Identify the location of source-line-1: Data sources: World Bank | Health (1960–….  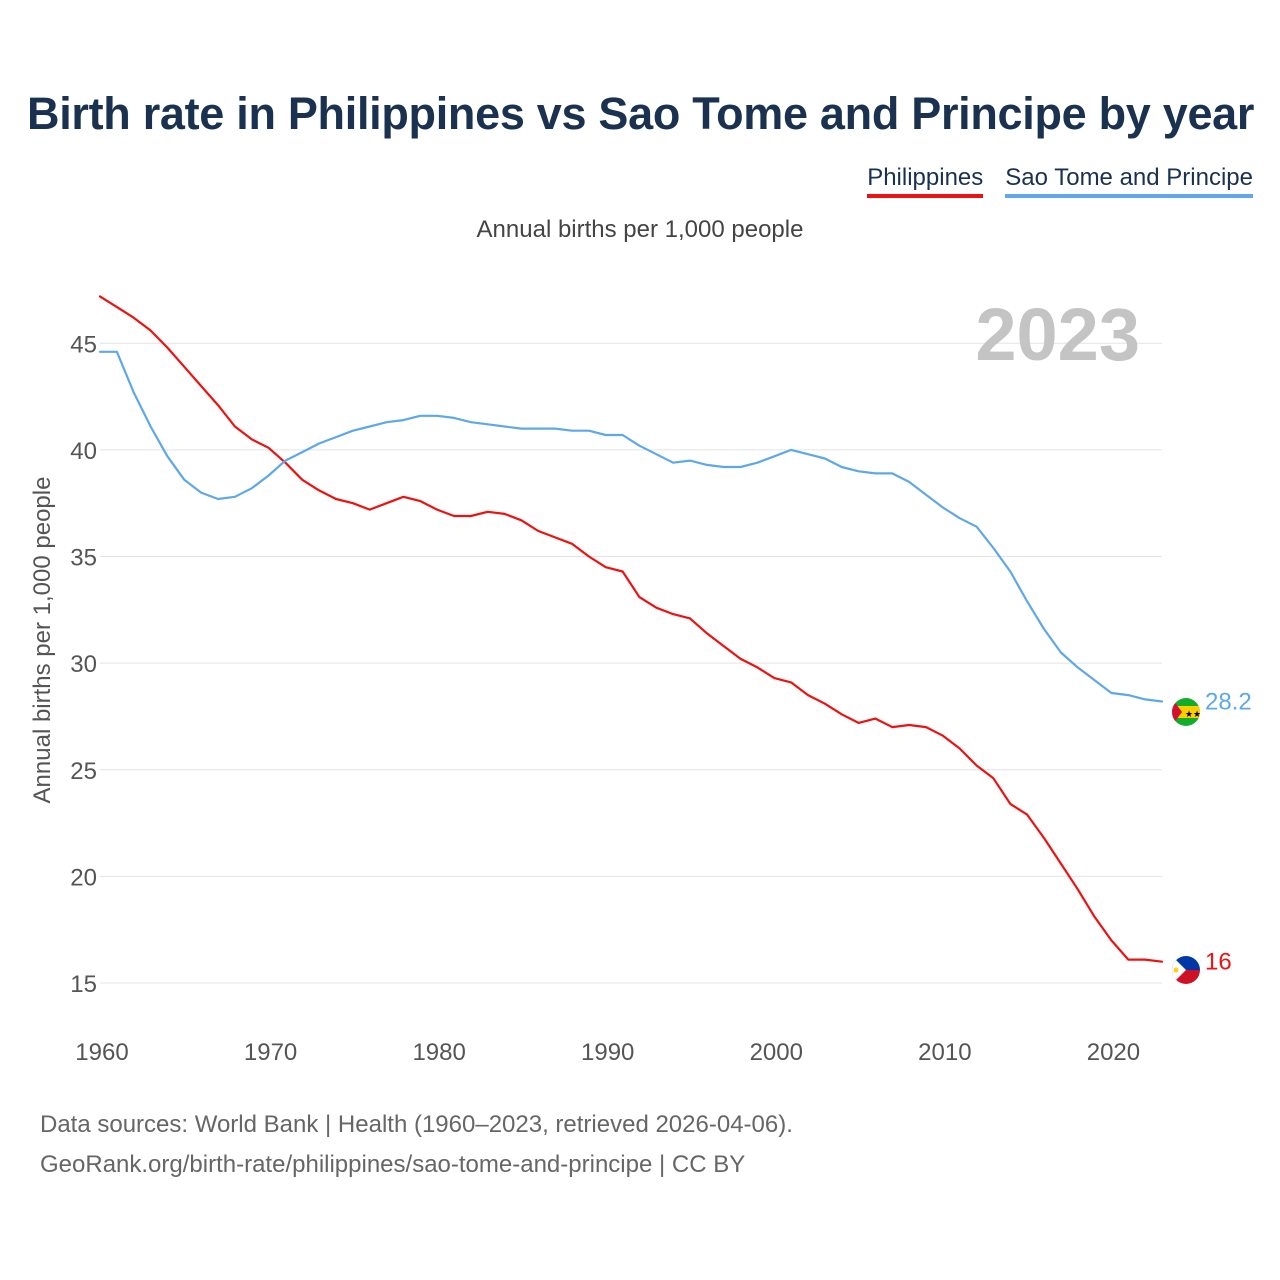
(416, 1124).